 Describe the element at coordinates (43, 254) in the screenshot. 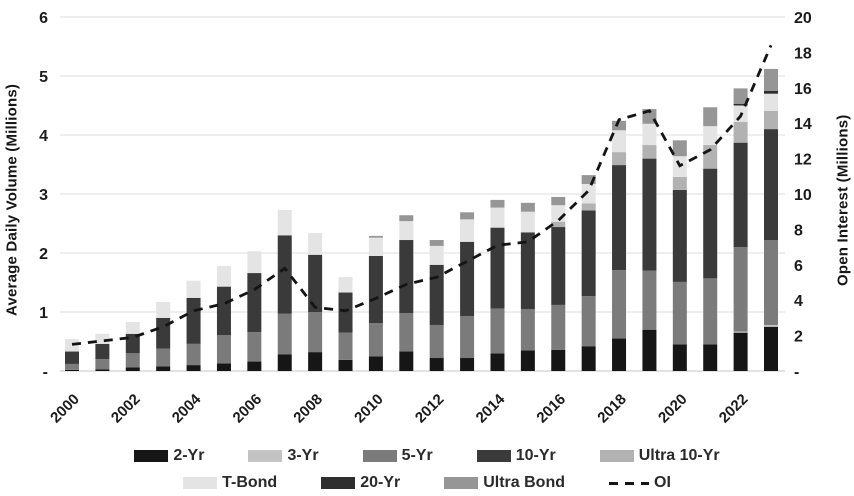

I see `y-tick-left-2: 2` at that location.